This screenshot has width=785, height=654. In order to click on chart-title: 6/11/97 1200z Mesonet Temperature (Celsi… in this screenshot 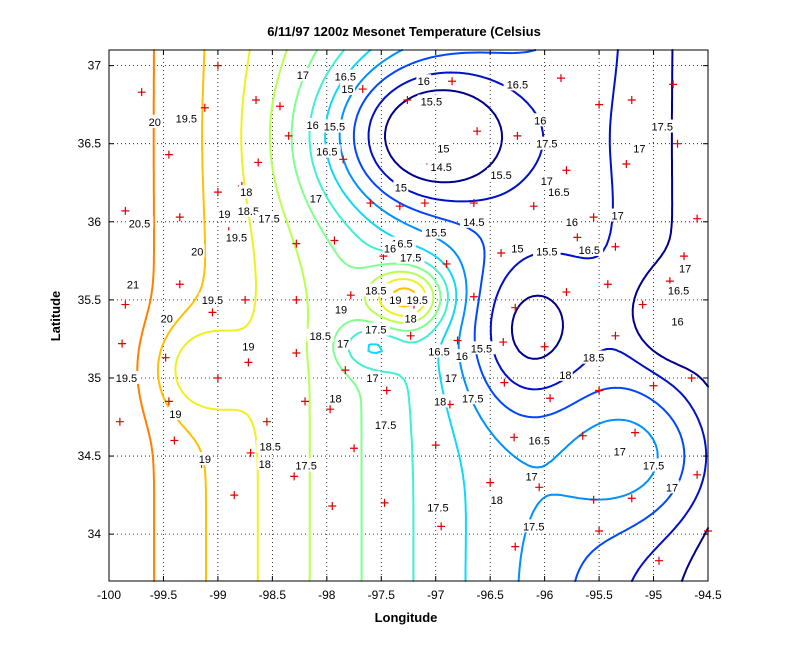, I will do `click(404, 31)`.